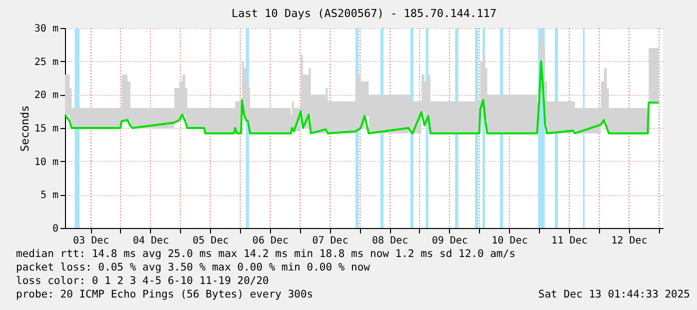 This screenshot has width=697, height=310. Describe the element at coordinates (49, 196) in the screenshot. I see `y-tick-label: 5 m` at that location.